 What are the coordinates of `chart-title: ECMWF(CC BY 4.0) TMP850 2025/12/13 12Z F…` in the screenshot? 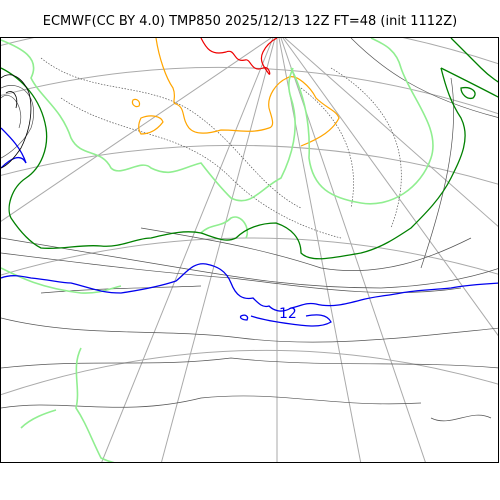 It's located at (250, 21).